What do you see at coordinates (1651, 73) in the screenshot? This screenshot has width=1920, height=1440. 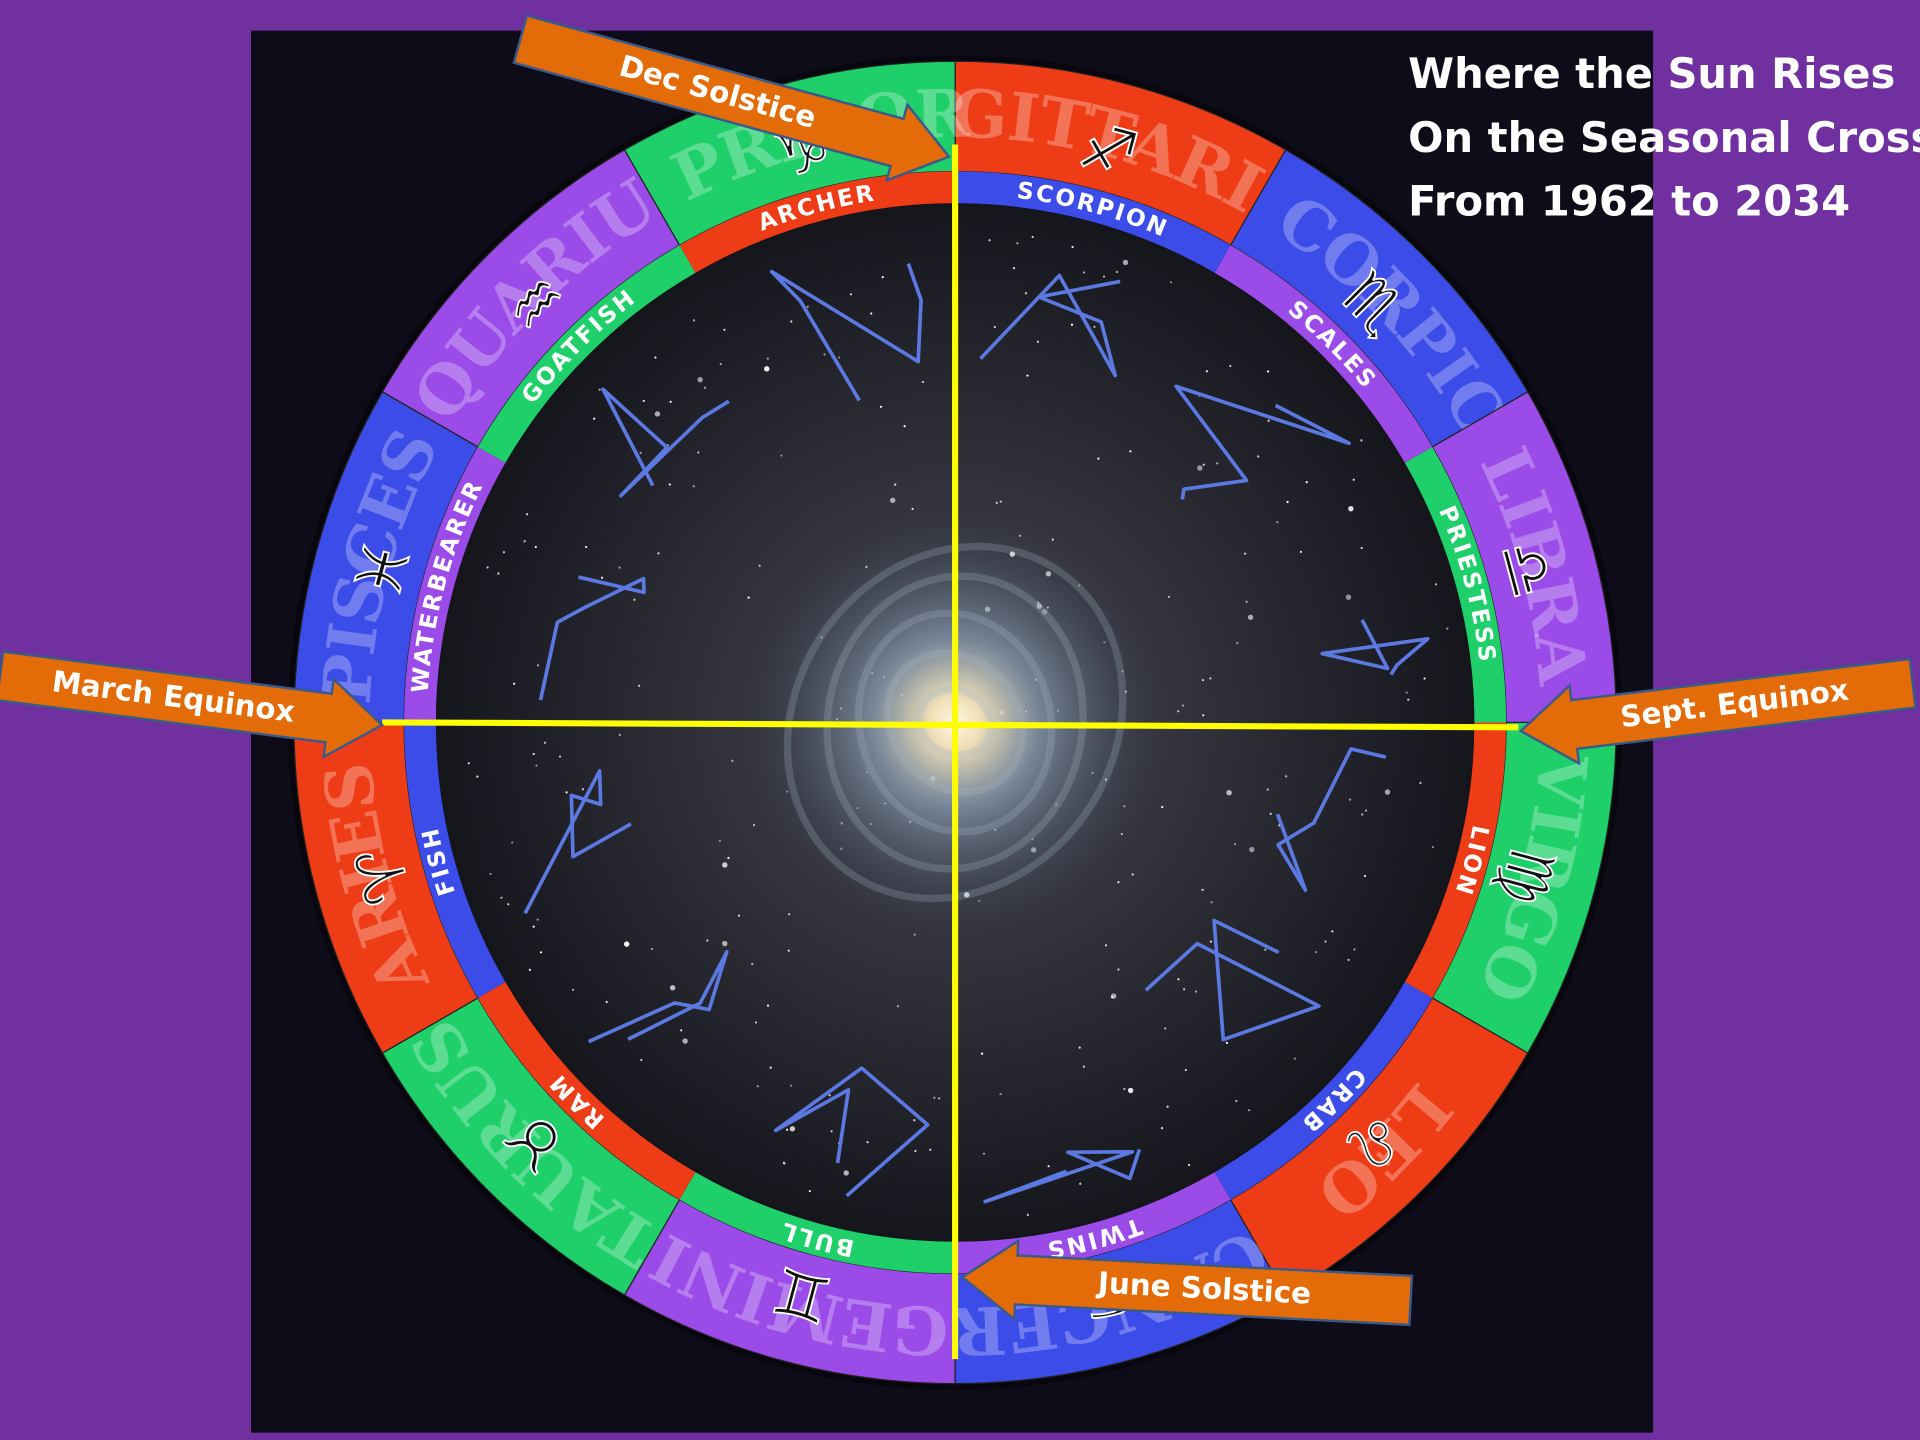 I see `title-line: Where the Sun Rises` at bounding box center [1651, 73].